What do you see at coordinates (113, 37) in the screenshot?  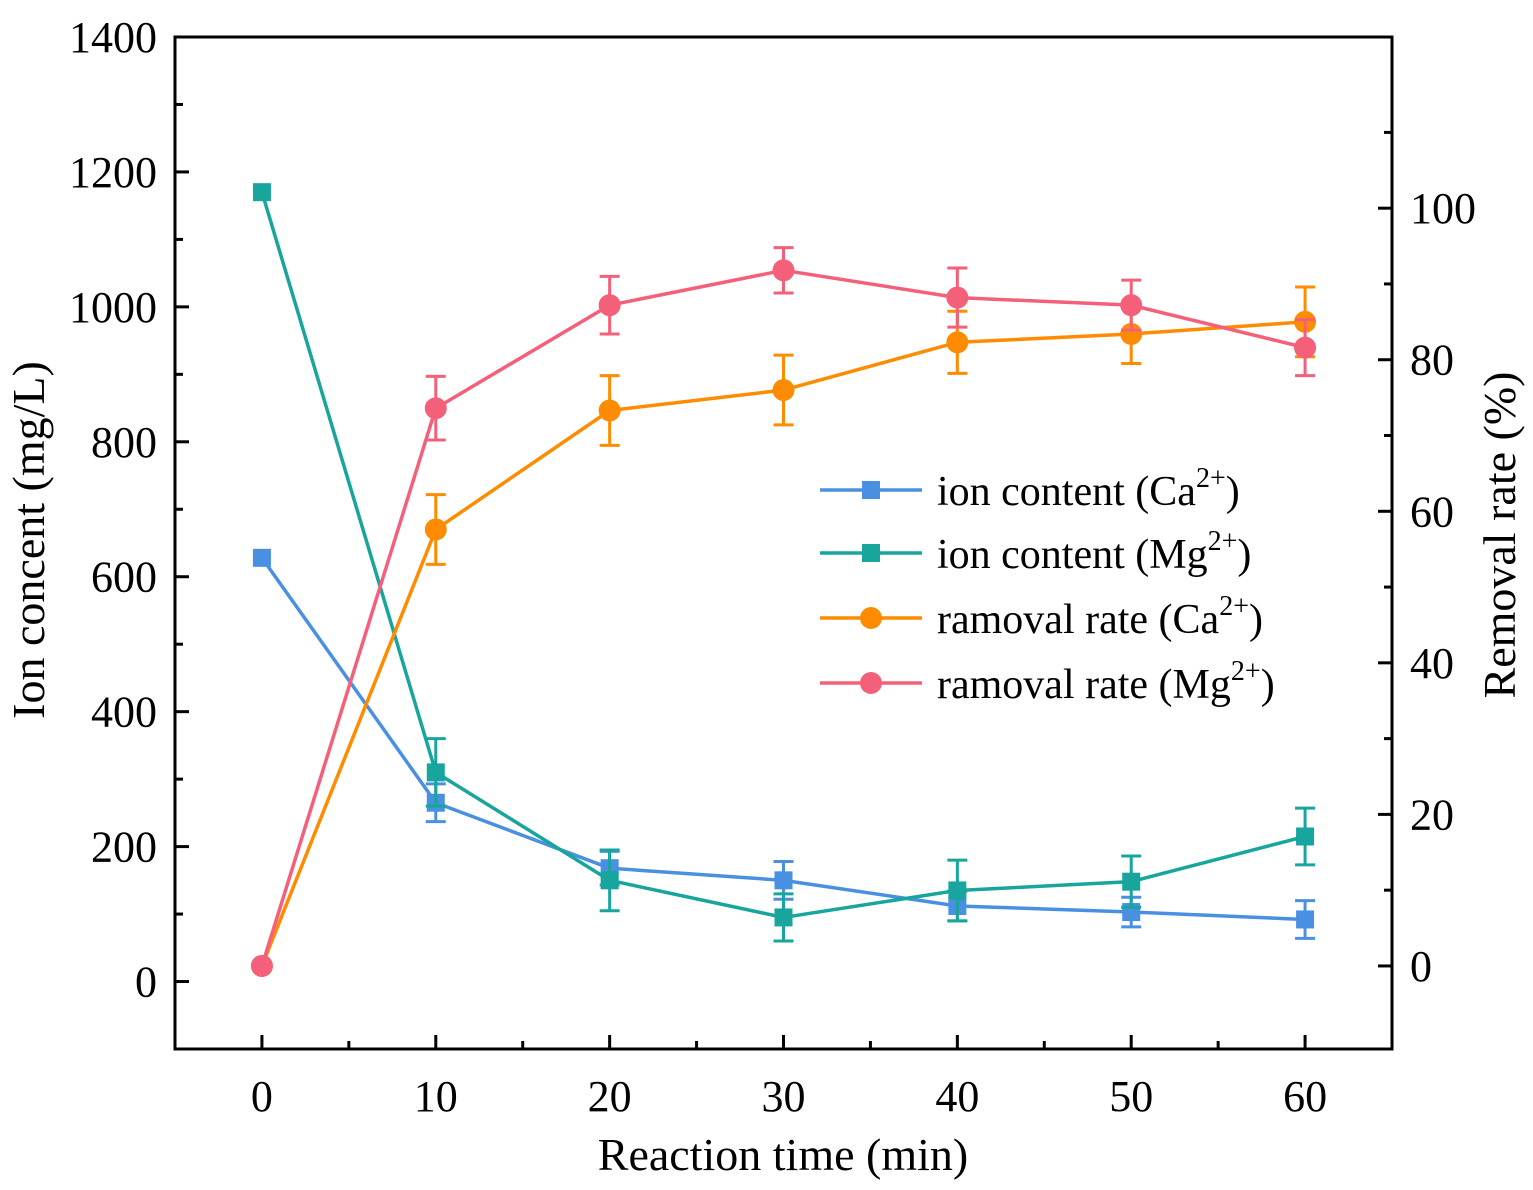 I see `y-left-tick-label: 1400` at bounding box center [113, 37].